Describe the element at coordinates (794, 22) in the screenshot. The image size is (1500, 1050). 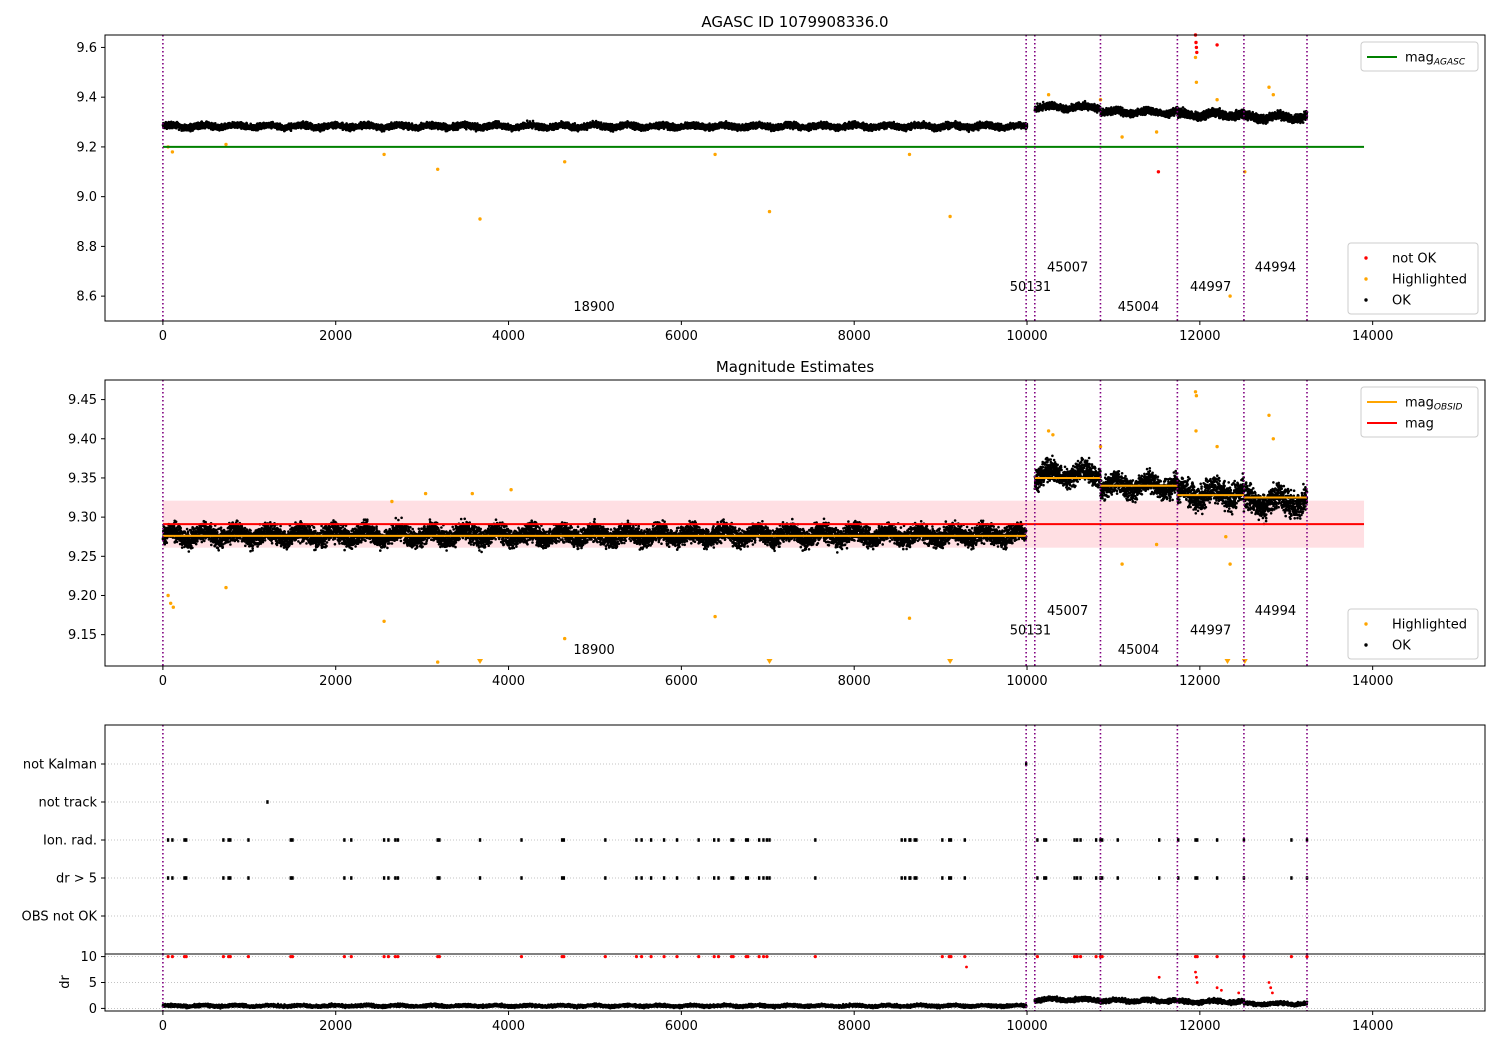
I see `chart-title: AGASC ID 1079908336.0` at that location.